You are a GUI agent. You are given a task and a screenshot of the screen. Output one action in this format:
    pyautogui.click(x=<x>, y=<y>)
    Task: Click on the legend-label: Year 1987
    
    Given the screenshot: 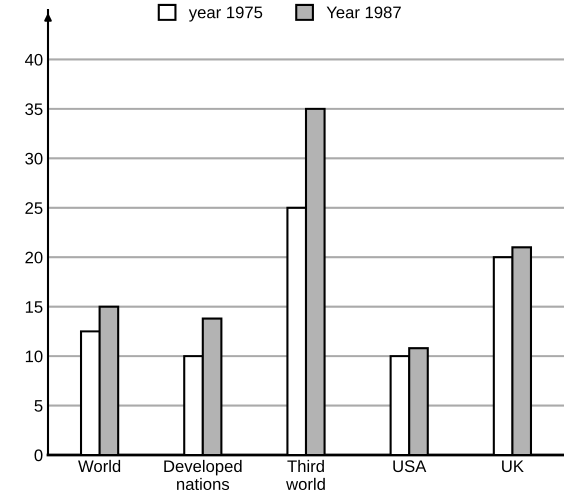 What is the action you would take?
    pyautogui.click(x=363, y=12)
    